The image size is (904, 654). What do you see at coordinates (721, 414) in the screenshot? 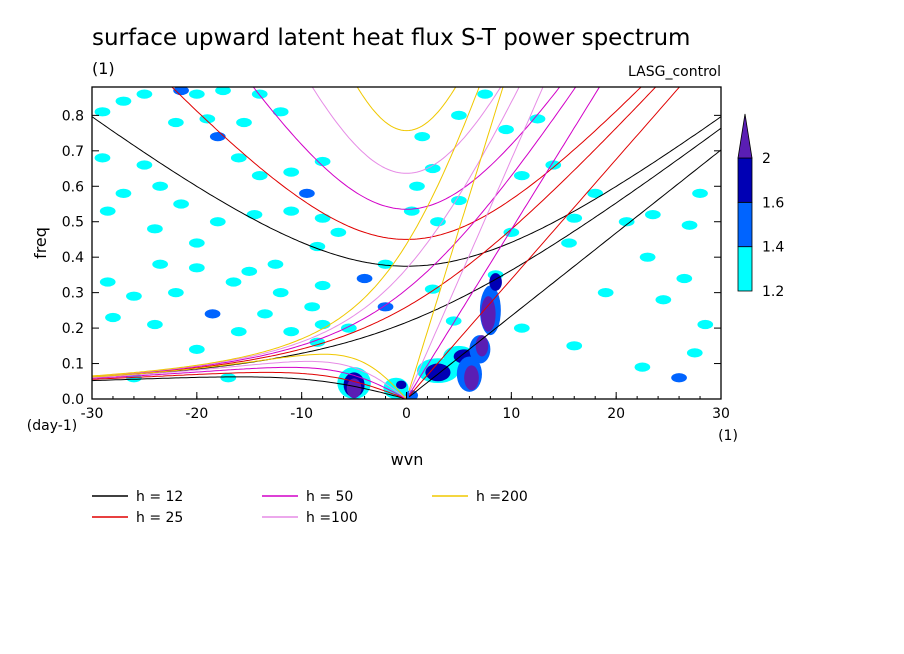
I see `x-tick-label: 30` at bounding box center [721, 414].